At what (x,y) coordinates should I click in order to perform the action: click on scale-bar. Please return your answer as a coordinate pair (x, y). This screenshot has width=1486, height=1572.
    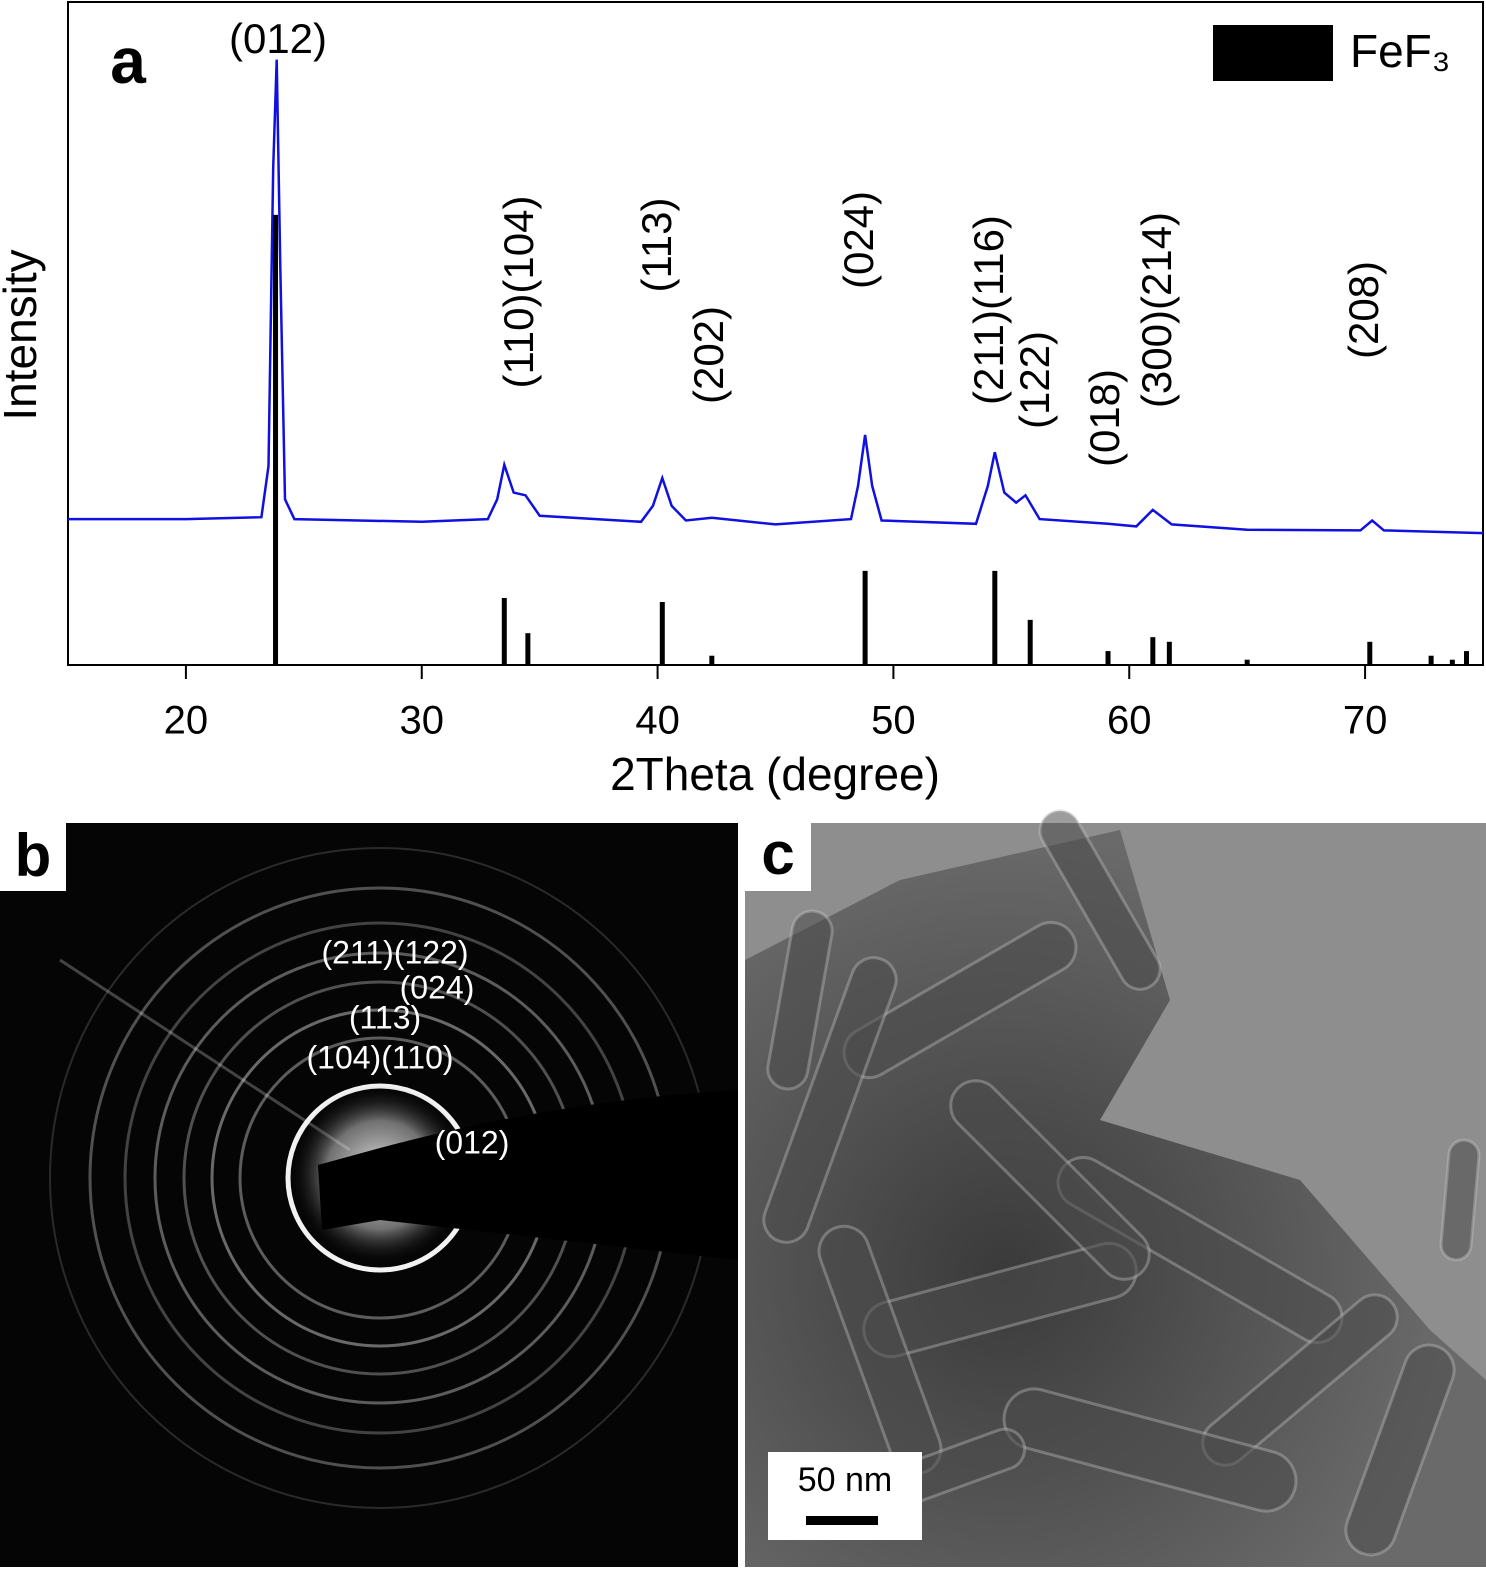
    Looking at the image, I should click on (842, 1520).